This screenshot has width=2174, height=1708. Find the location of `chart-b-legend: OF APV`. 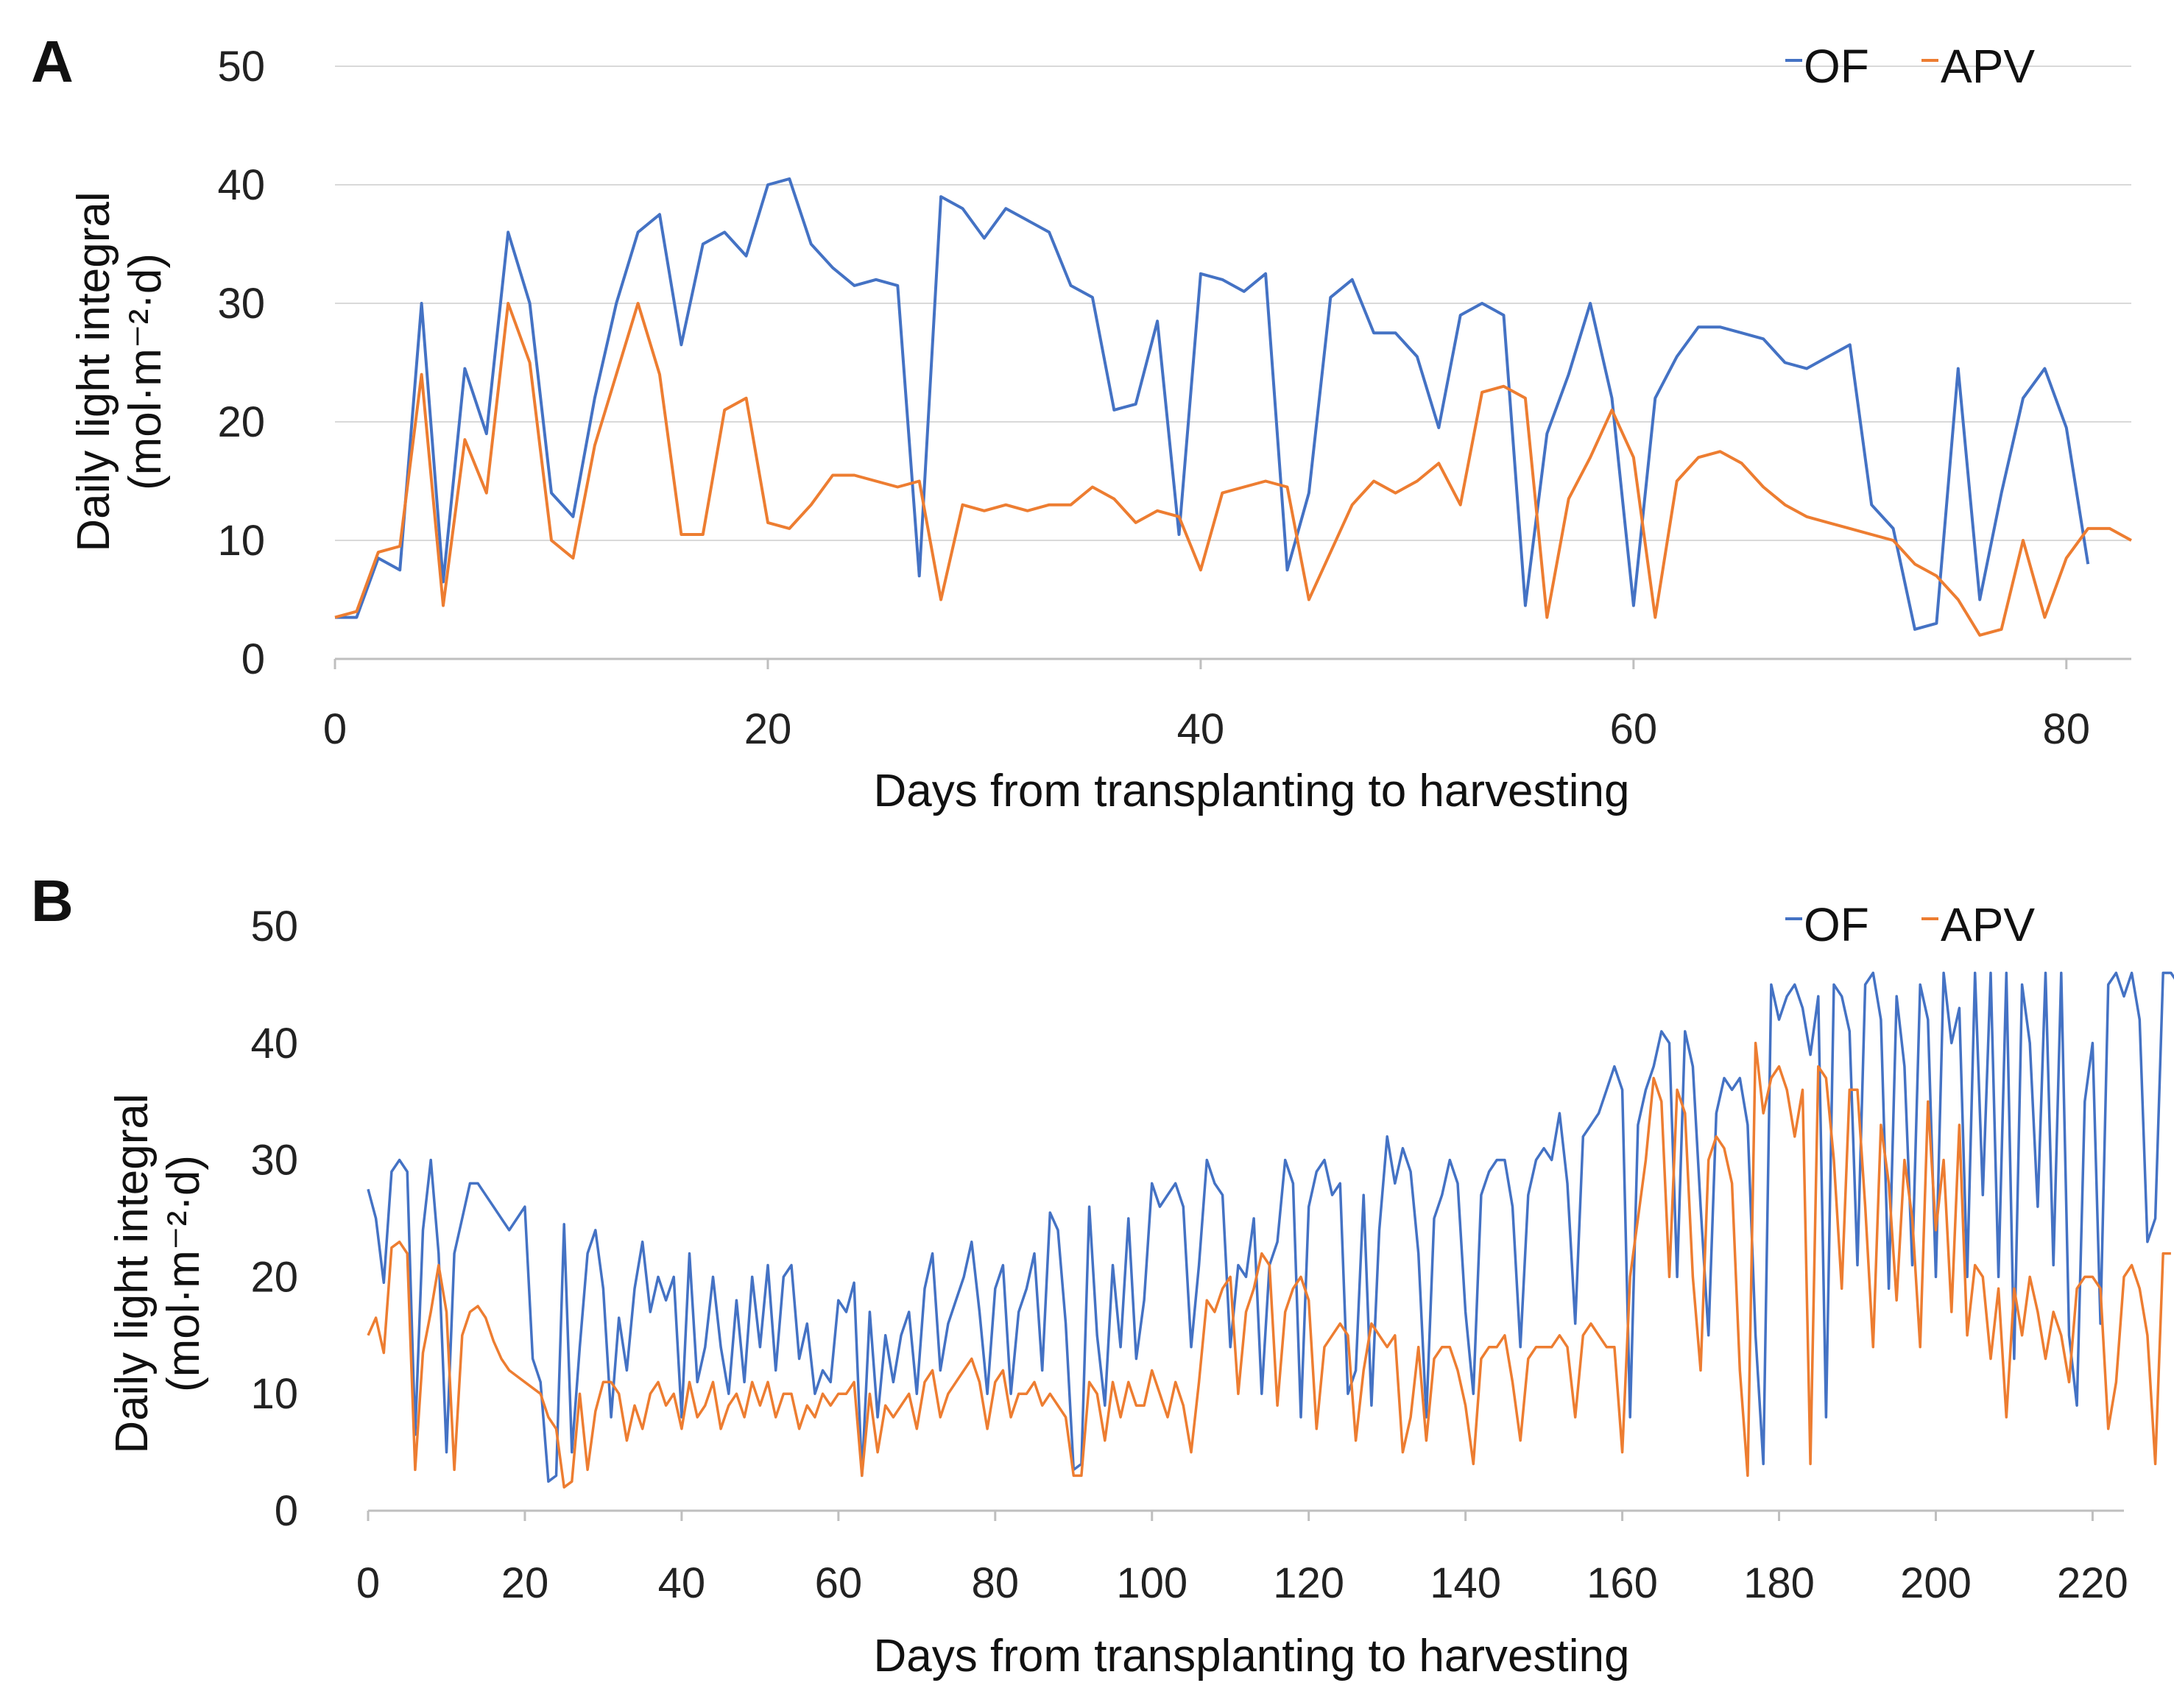

chart-b-legend: OF APV is located at coordinates (1910, 924).